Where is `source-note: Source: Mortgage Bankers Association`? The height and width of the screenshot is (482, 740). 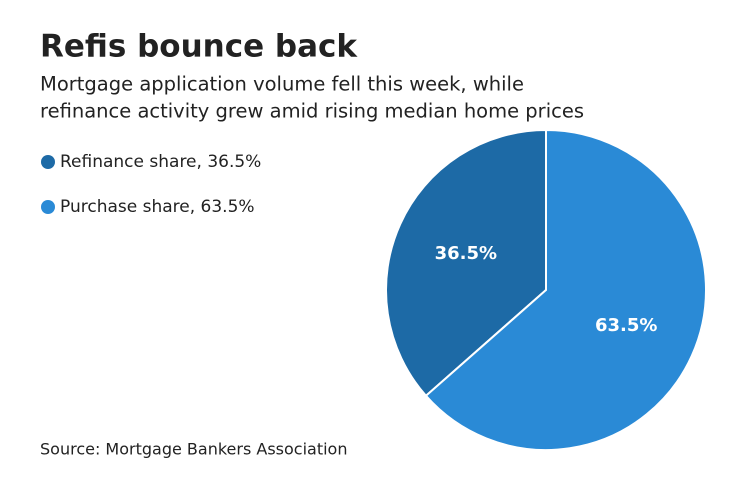
source-note: Source: Mortgage Bankers Association is located at coordinates (193, 449).